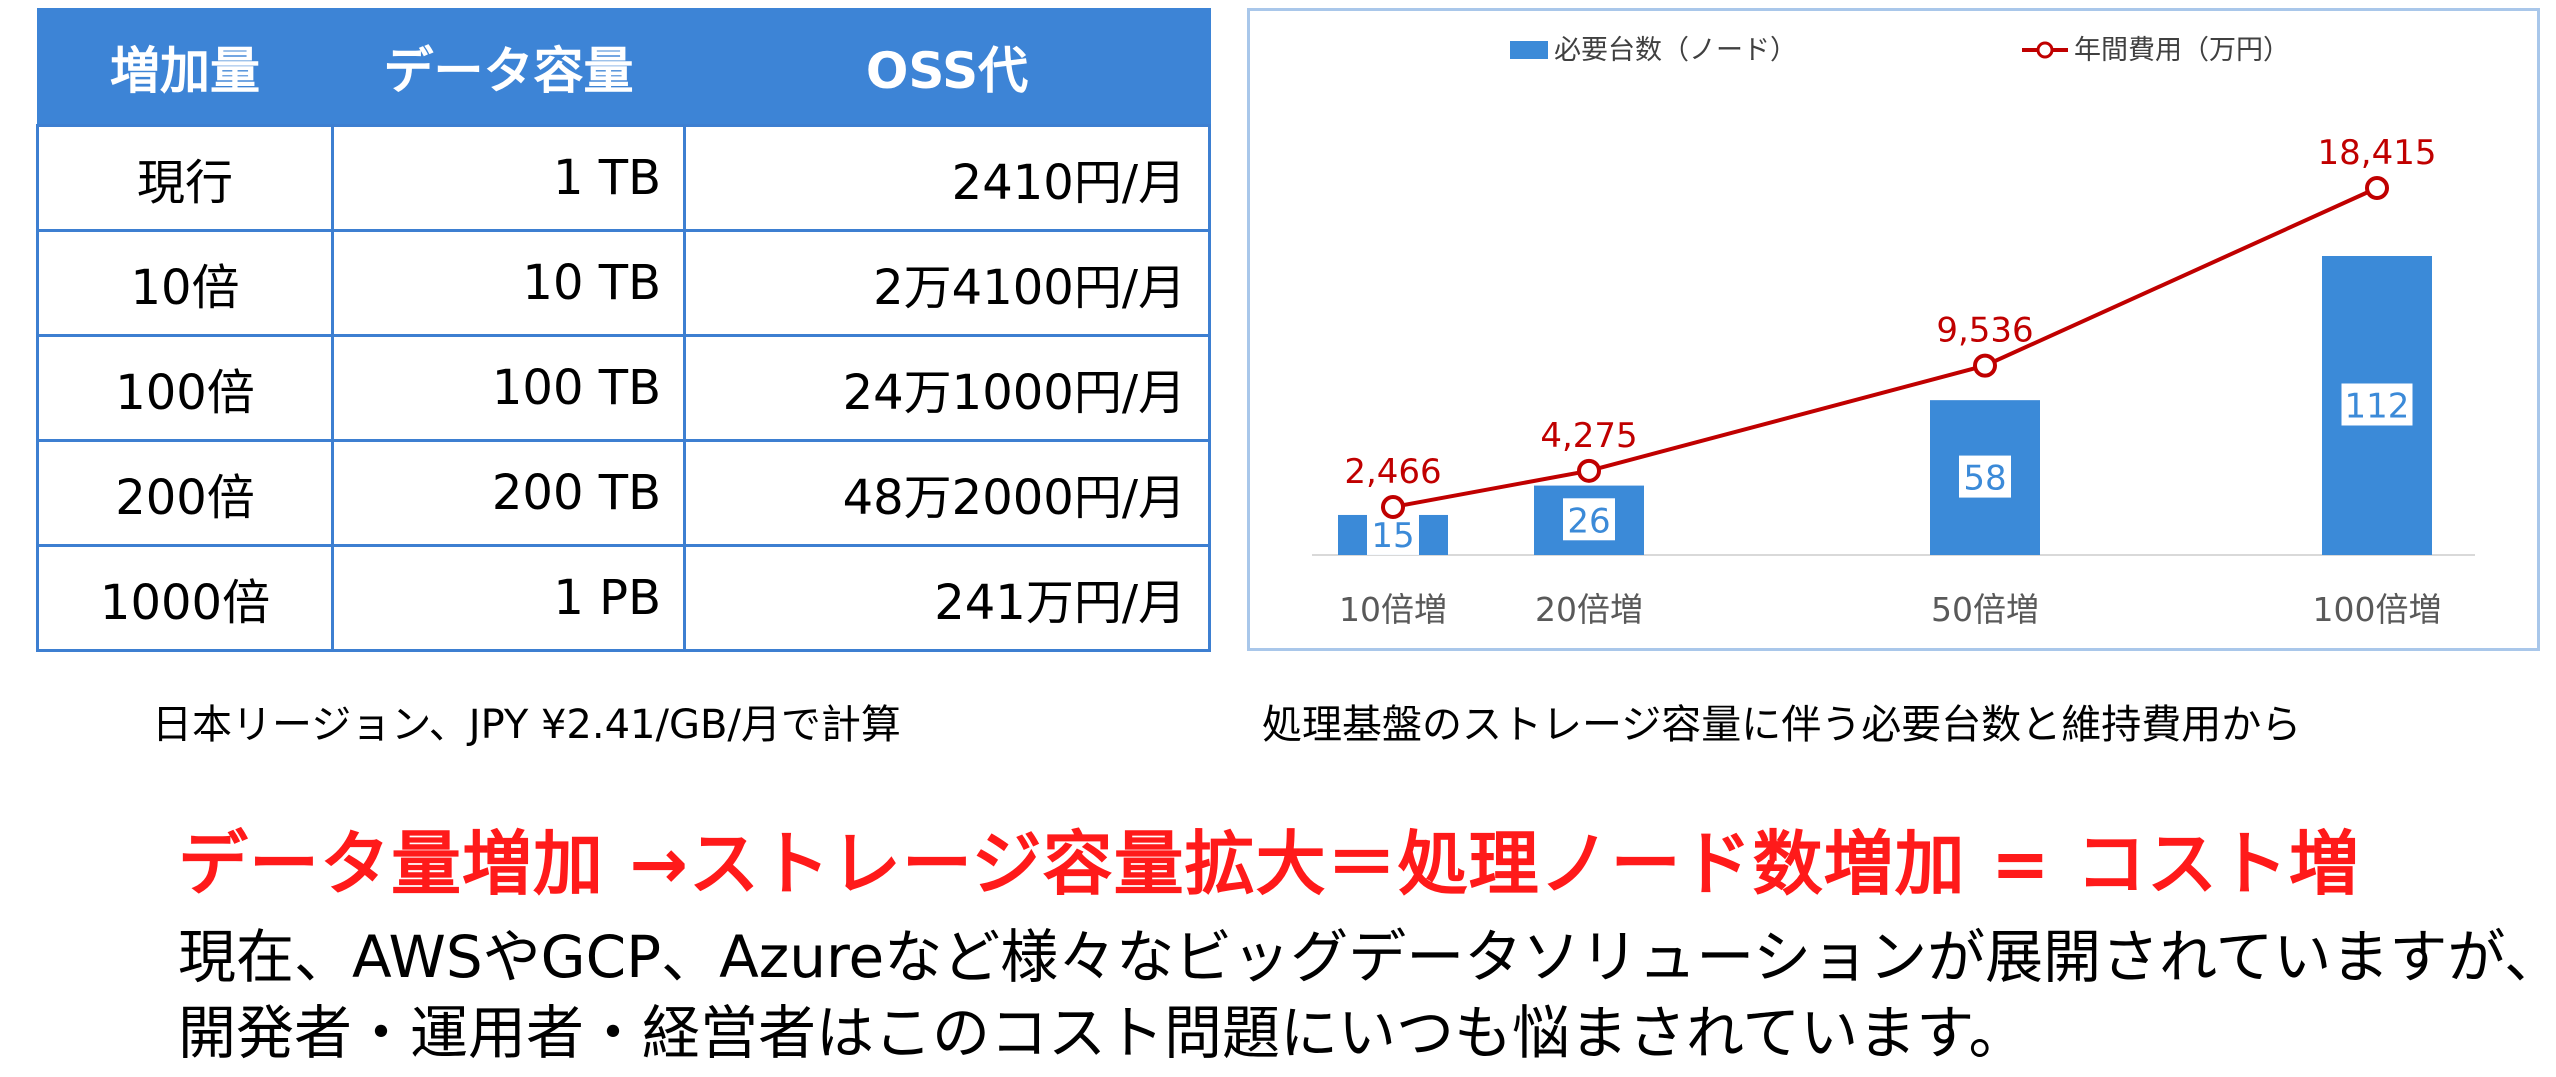 The height and width of the screenshot is (1077, 2556). I want to click on bar-data-label: 26, so click(1588, 521).